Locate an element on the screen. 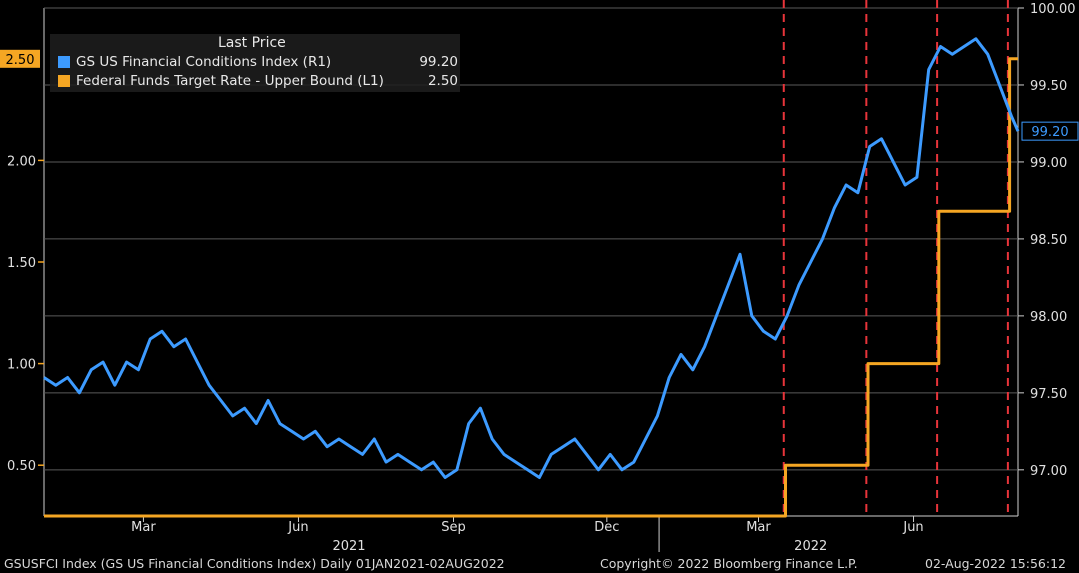  legend-series-value: 2.50 is located at coordinates (442, 81).